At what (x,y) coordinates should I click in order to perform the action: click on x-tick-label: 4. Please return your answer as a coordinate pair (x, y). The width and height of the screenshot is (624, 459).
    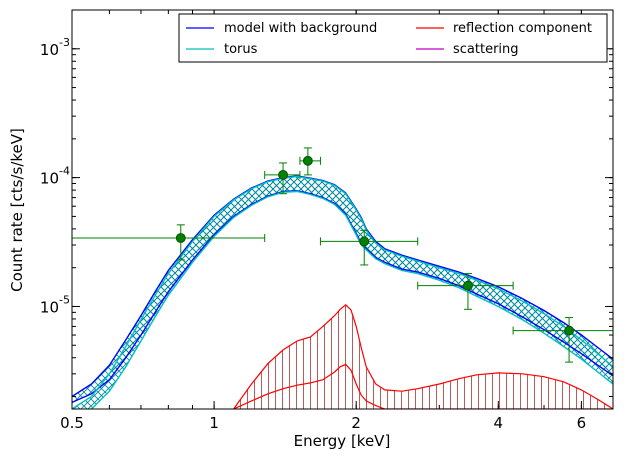
    Looking at the image, I should click on (499, 423).